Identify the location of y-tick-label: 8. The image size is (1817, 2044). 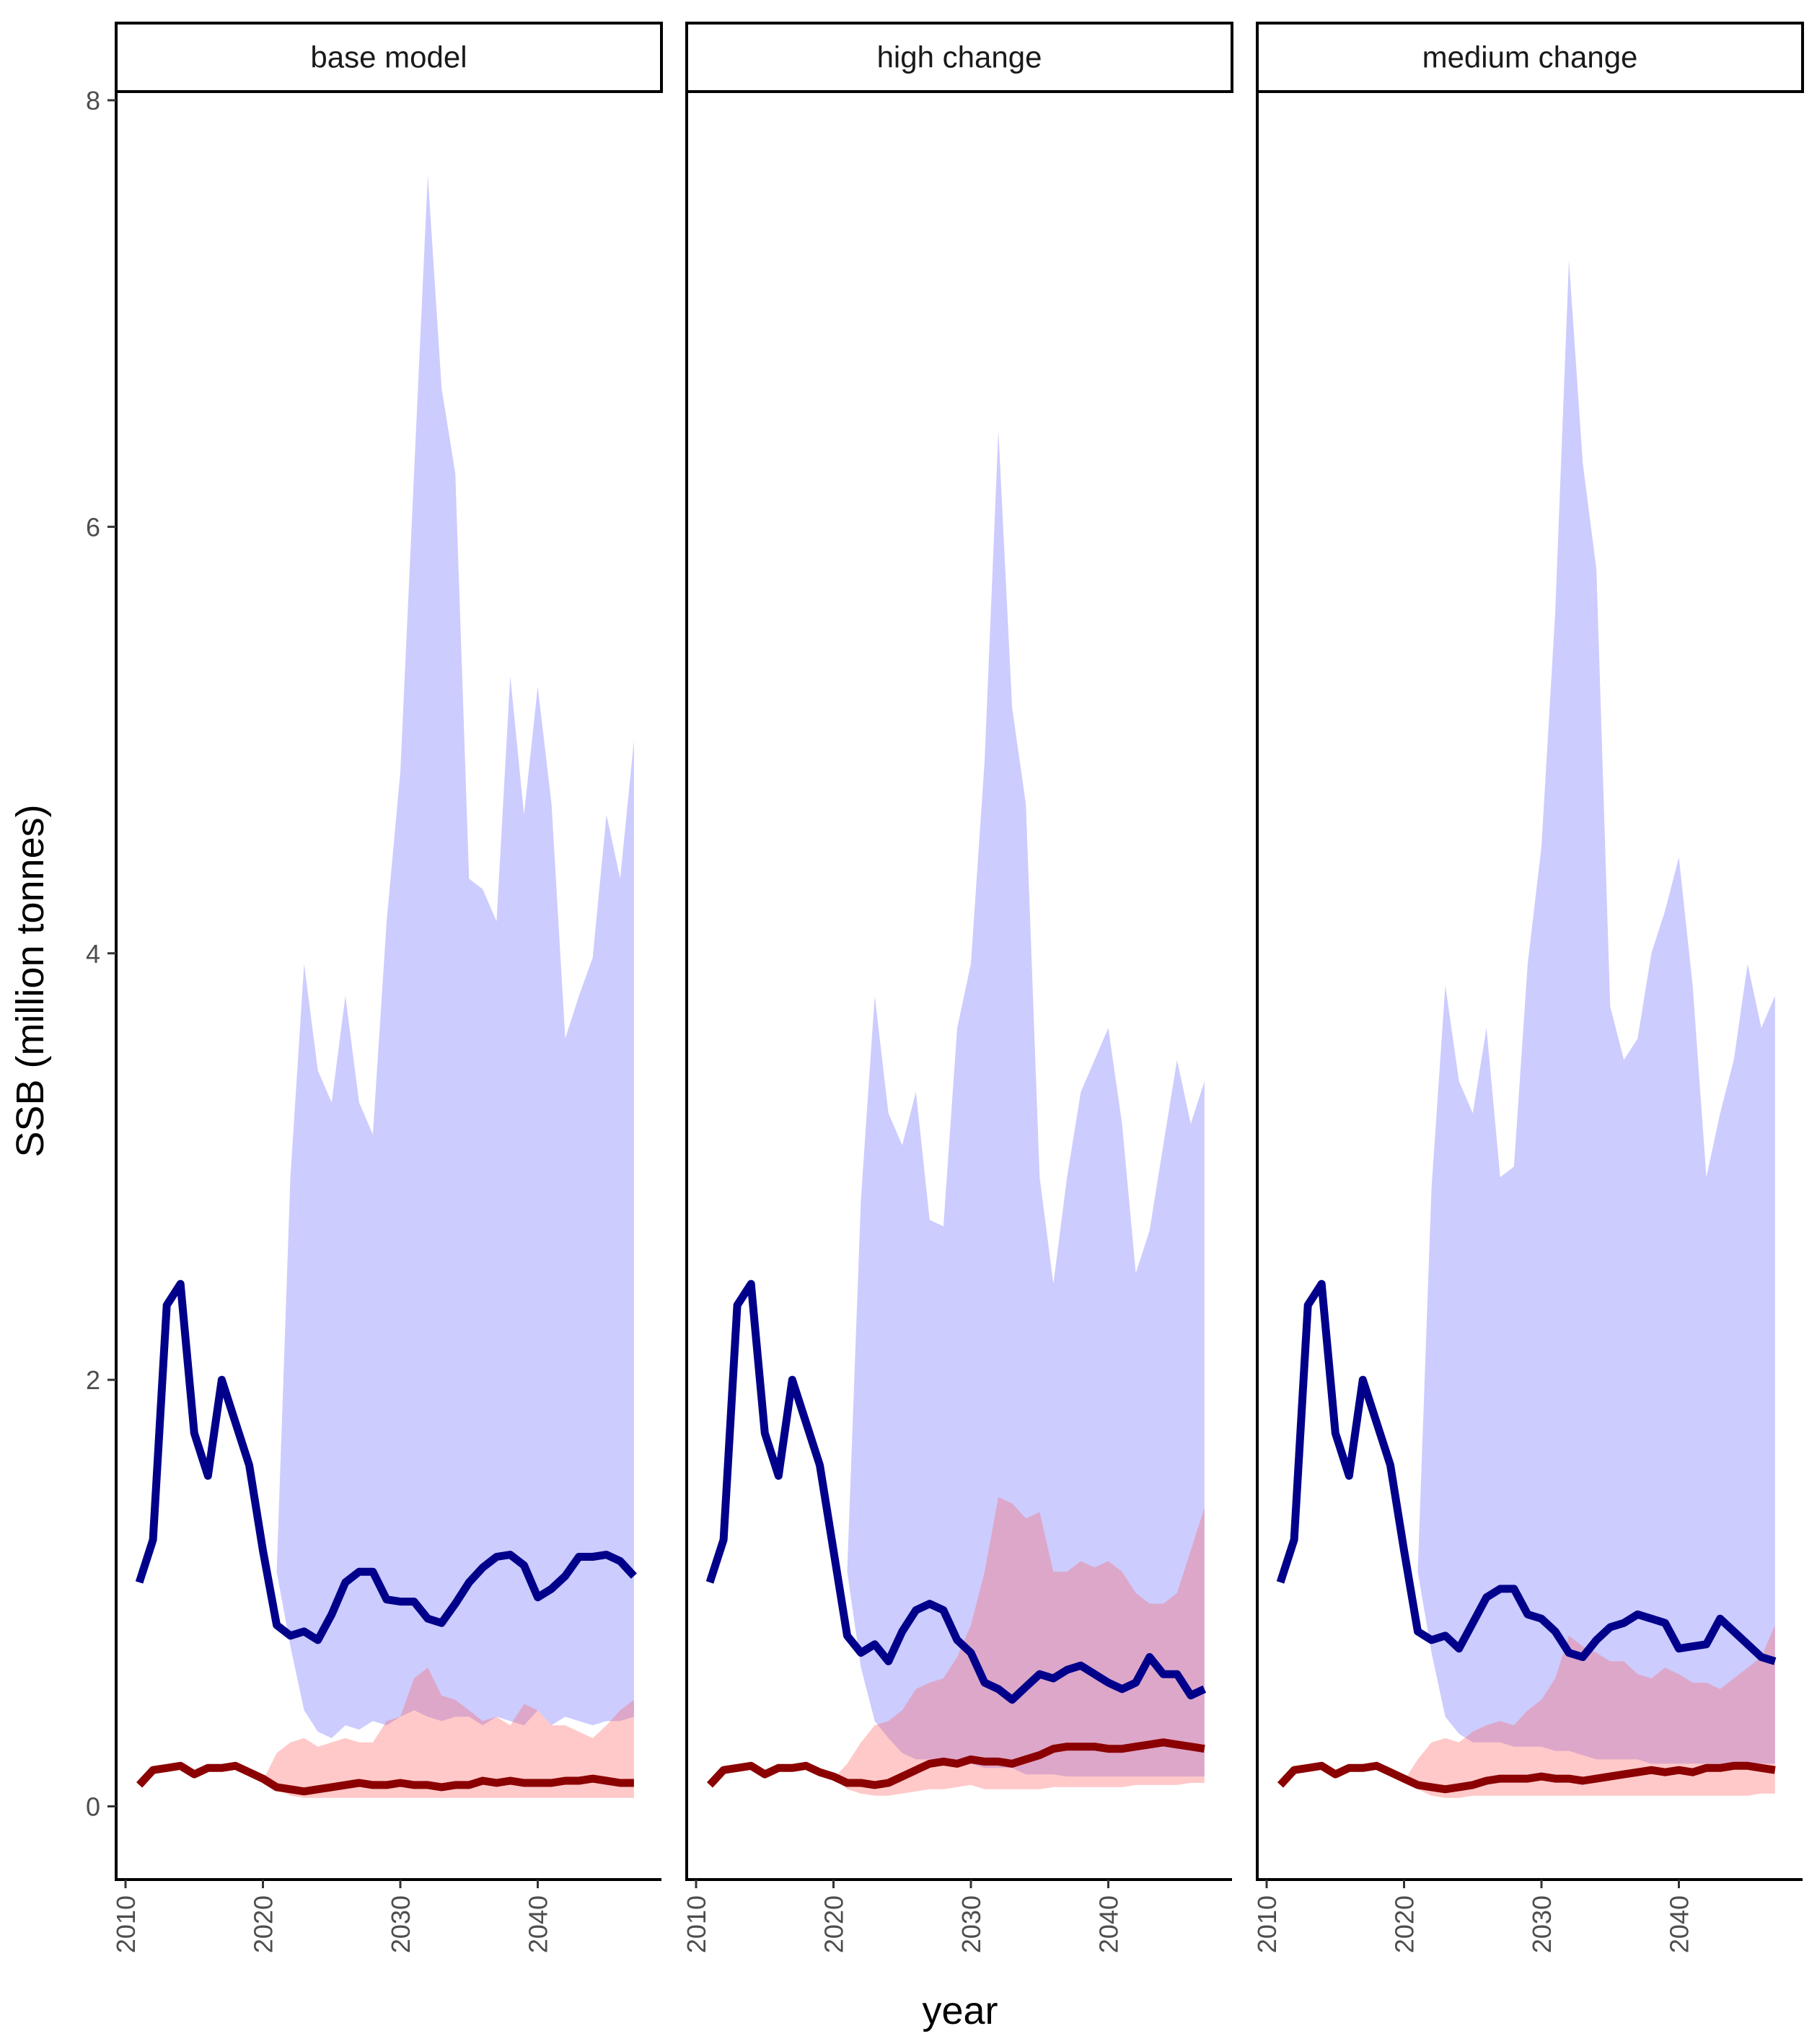
(93, 100).